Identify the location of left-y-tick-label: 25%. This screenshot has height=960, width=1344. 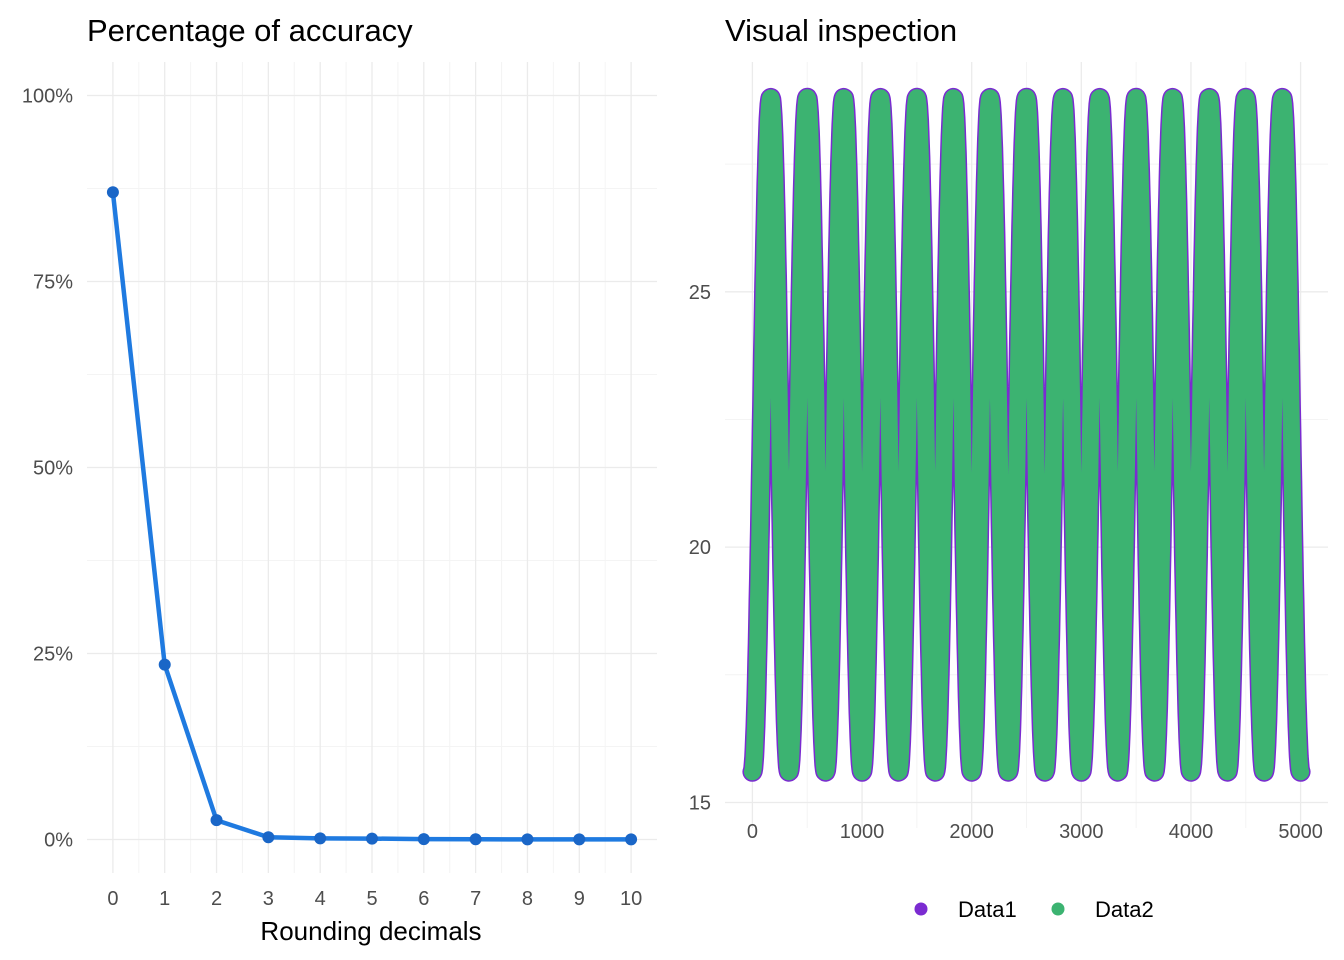
(53, 655).